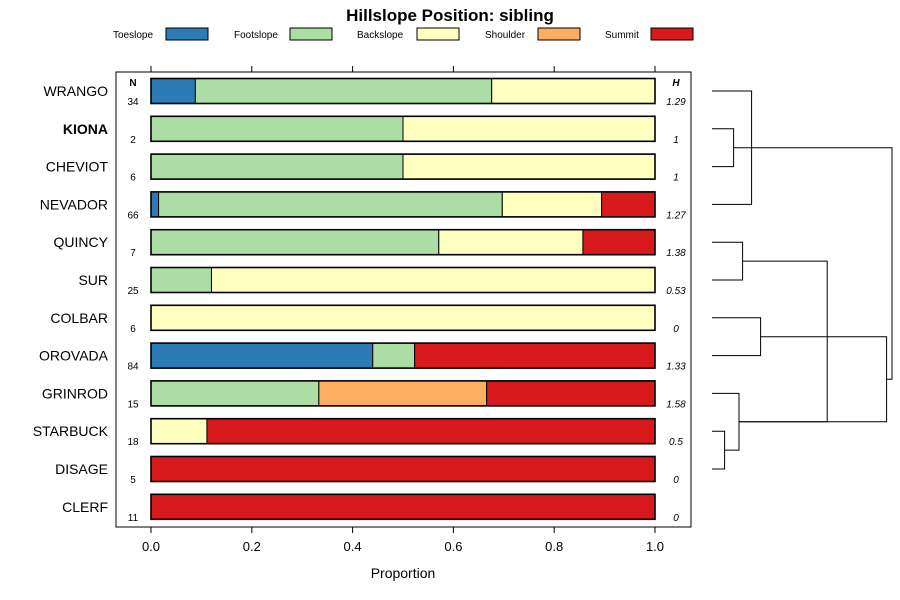 The width and height of the screenshot is (900, 600). I want to click on bar-outline-quincy, so click(403, 242).